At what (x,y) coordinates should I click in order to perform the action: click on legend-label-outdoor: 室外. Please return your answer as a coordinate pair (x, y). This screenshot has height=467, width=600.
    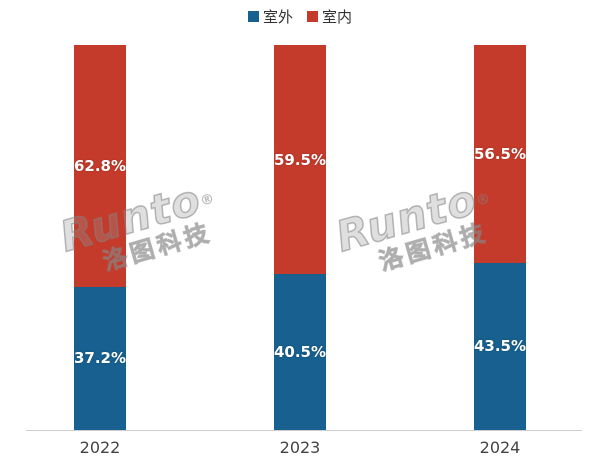
    Looking at the image, I should click on (277, 17).